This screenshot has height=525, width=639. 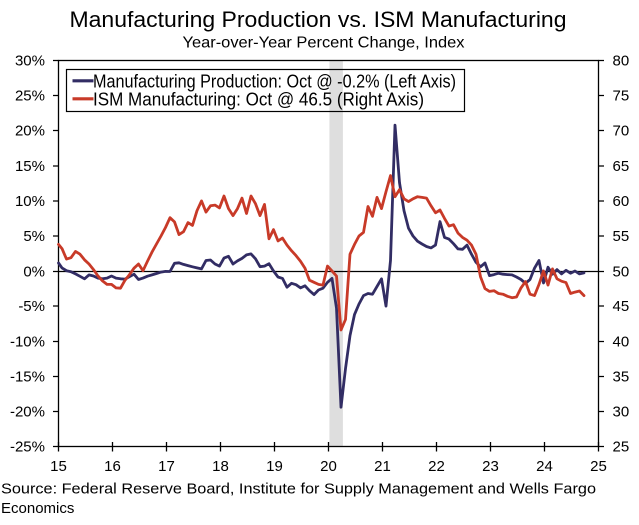 I want to click on svg-text: 65, so click(x=621, y=166).